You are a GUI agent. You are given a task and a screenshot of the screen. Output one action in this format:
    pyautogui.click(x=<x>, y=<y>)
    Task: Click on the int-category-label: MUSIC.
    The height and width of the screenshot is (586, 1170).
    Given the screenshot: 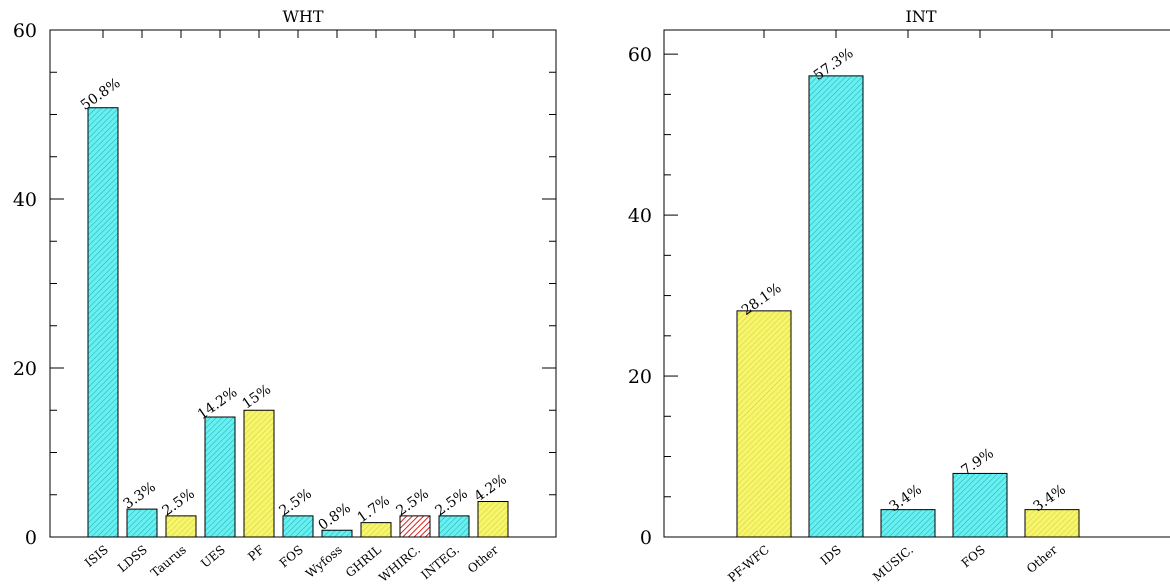 What is the action you would take?
    pyautogui.click(x=893, y=564)
    